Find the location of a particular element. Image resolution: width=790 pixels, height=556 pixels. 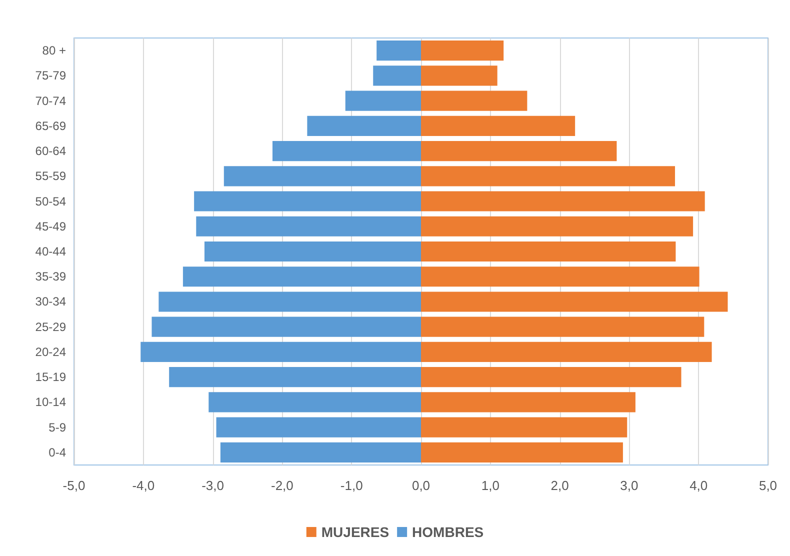

x-tick-label: -2,0 is located at coordinates (282, 485).